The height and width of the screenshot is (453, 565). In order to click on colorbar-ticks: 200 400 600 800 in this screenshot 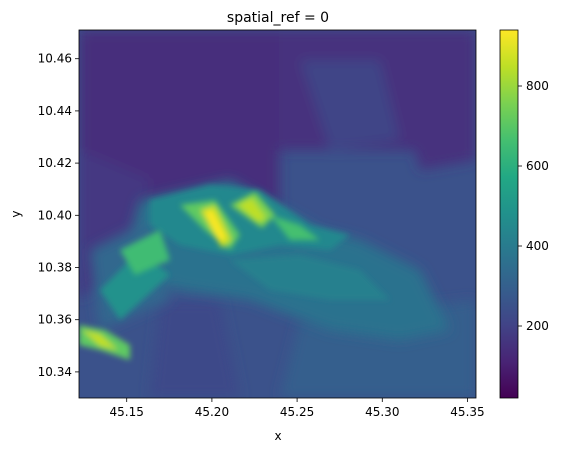, I will do `click(533, 206)`.